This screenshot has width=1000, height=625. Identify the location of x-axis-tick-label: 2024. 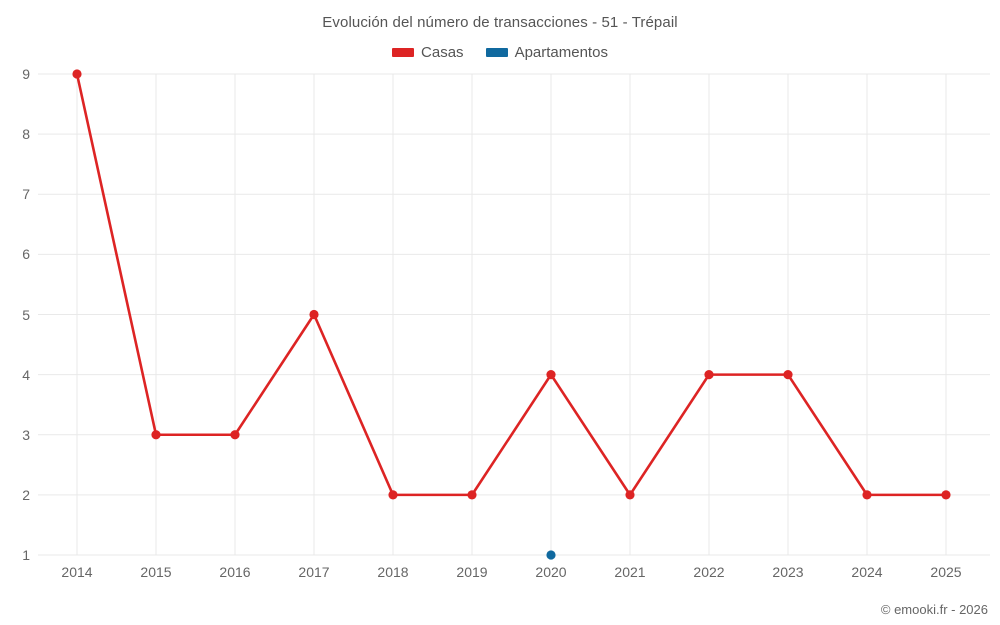
(867, 572).